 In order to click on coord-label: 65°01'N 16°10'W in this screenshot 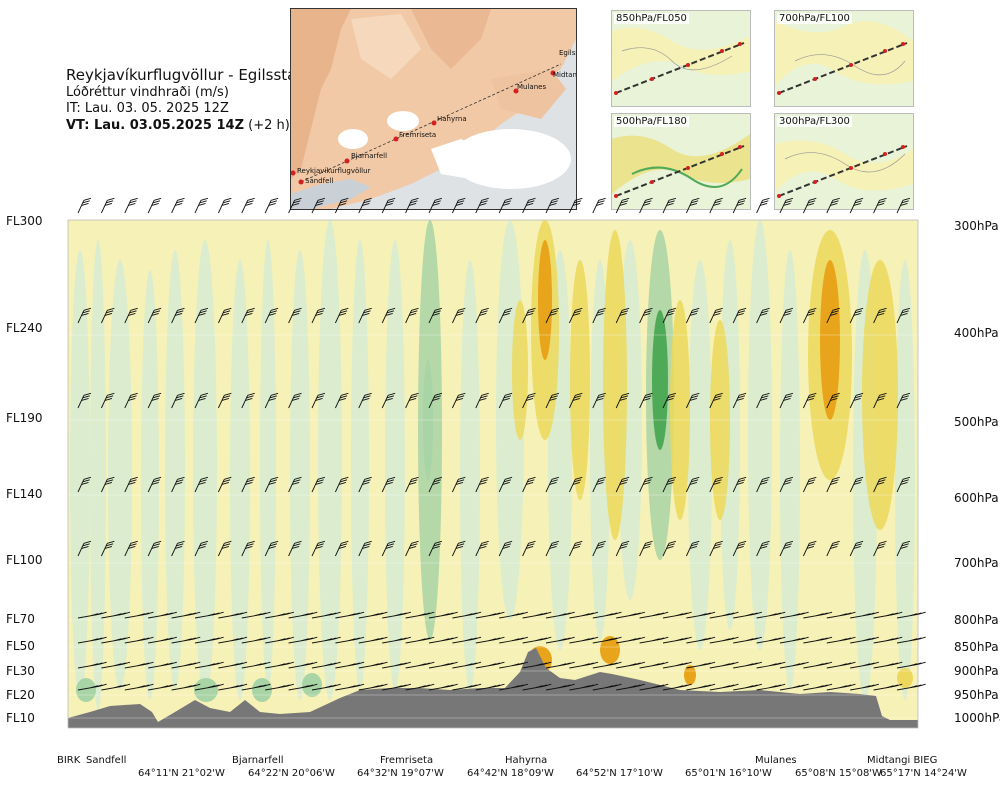, I will do `click(728, 773)`.